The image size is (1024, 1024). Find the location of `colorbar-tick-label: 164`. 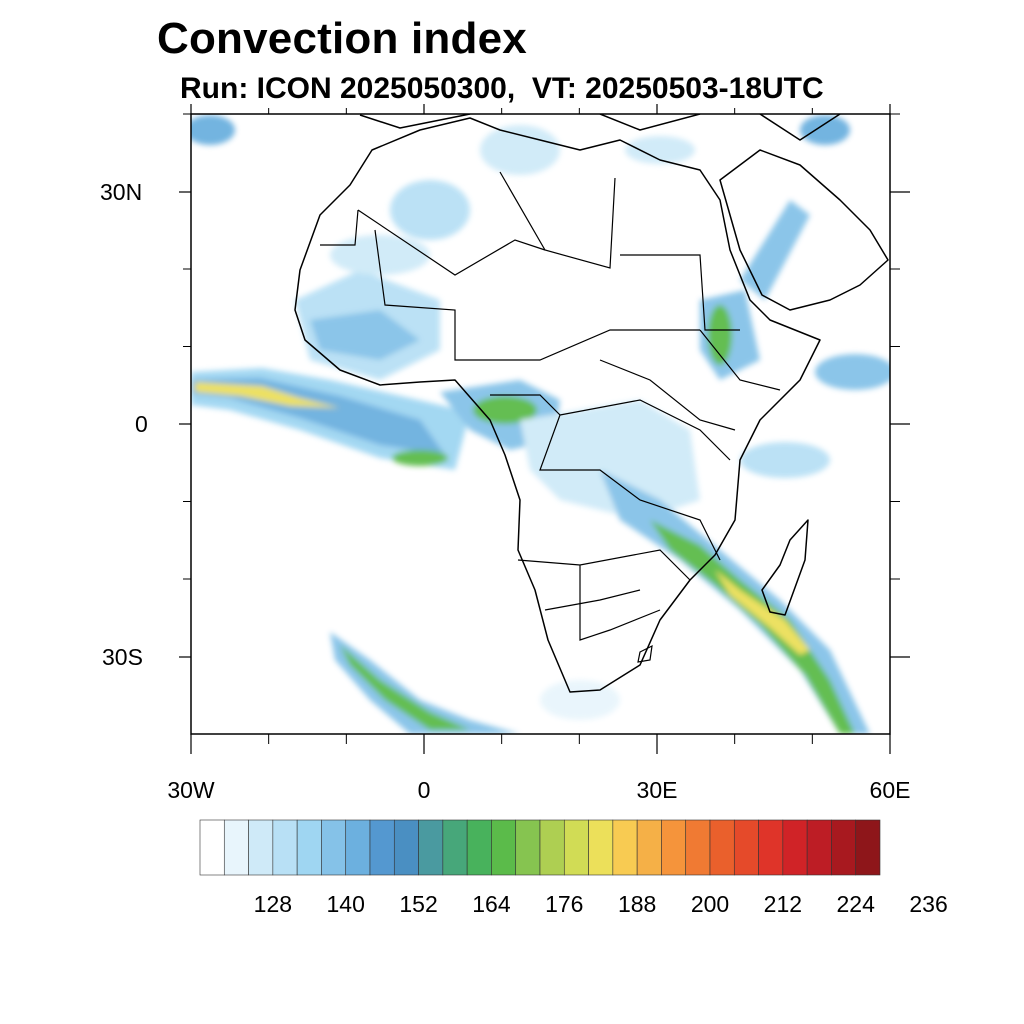

colorbar-tick-label: 164 is located at coordinates (491, 904).